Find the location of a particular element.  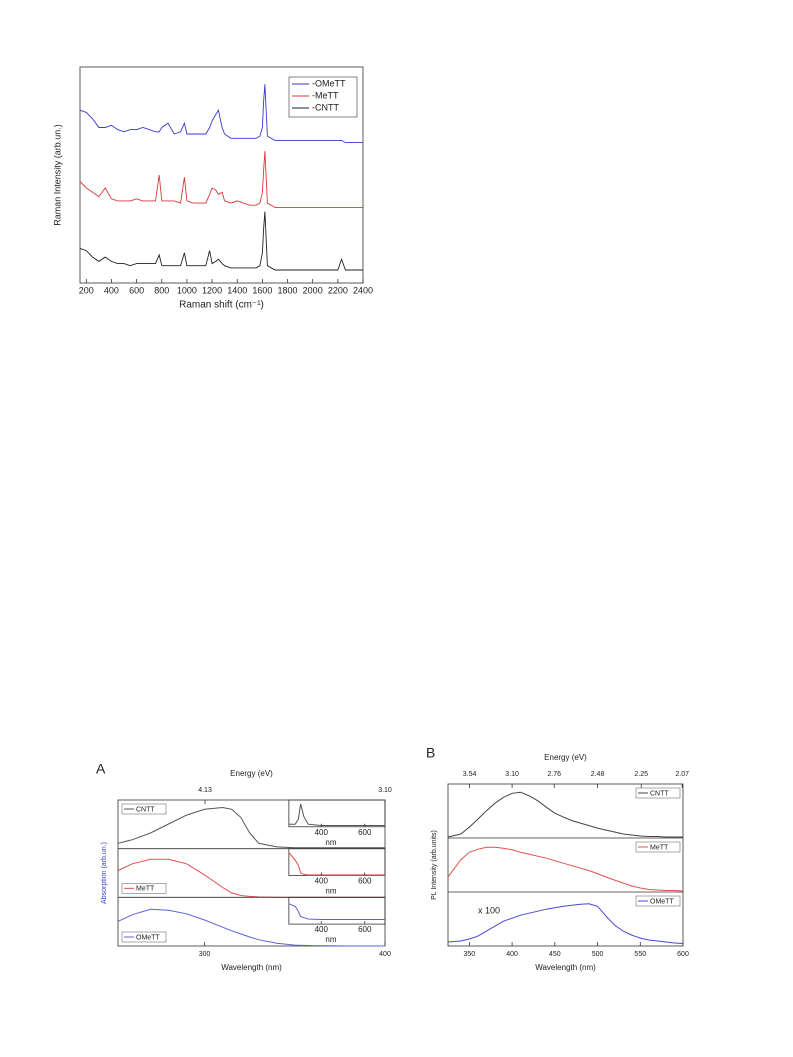

y-axis-label: PL Intensity (arb.units) is located at coordinates (434, 865).